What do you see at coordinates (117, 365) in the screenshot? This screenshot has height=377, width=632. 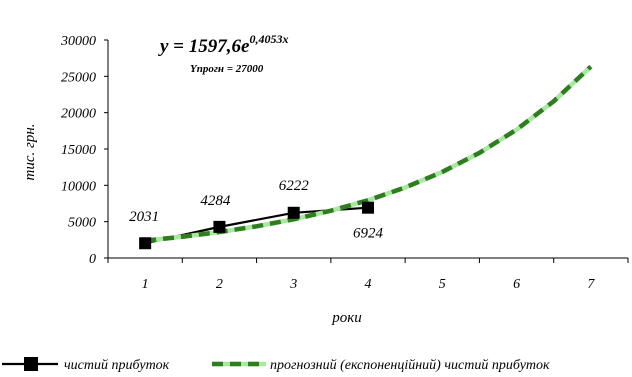 I see `legend-label-actual: чистий прибуток` at bounding box center [117, 365].